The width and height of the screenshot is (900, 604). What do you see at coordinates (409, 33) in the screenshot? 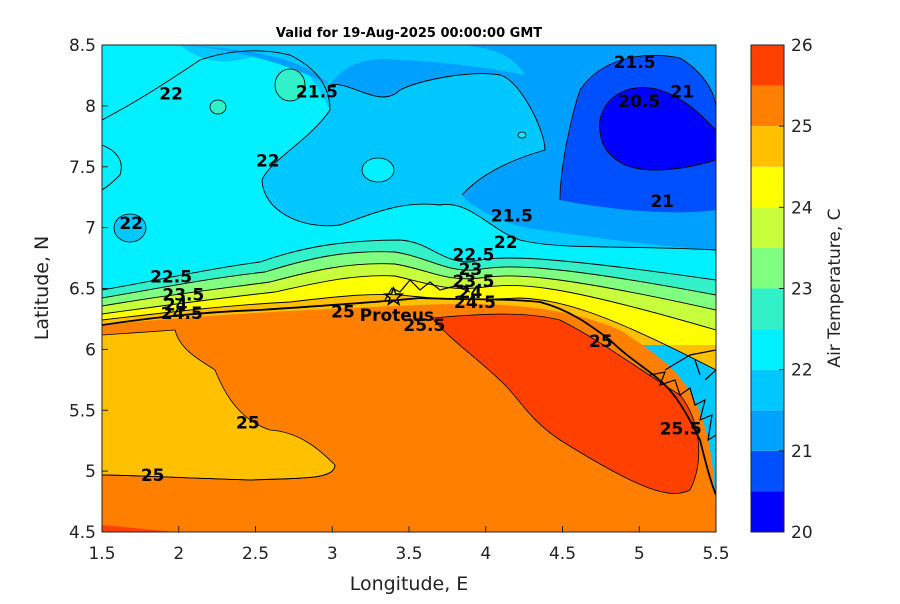
I see `chart-title: Valid for 19-Aug-2025 00:00:00 GMT` at bounding box center [409, 33].